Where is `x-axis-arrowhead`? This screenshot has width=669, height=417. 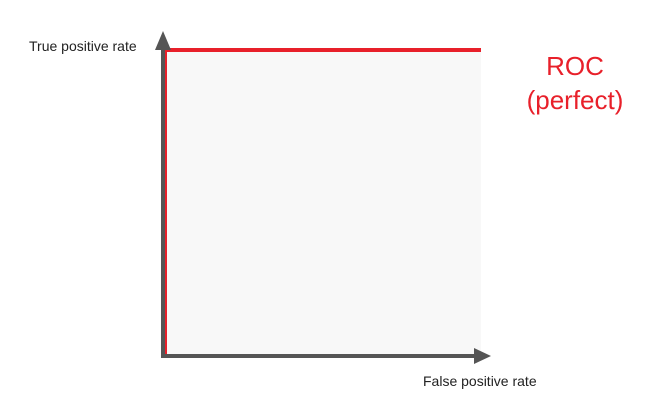 x-axis-arrowhead is located at coordinates (482, 356).